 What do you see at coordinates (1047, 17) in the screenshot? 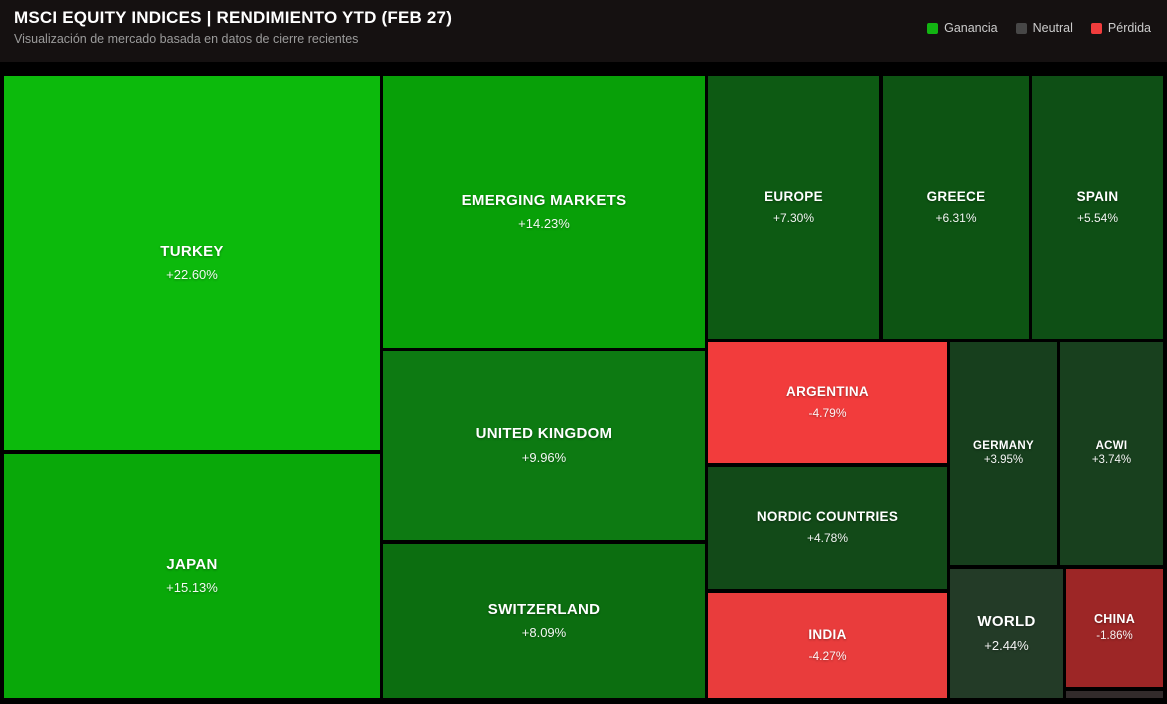
I see `legend: Ganancia Neutral Pérdida` at bounding box center [1047, 17].